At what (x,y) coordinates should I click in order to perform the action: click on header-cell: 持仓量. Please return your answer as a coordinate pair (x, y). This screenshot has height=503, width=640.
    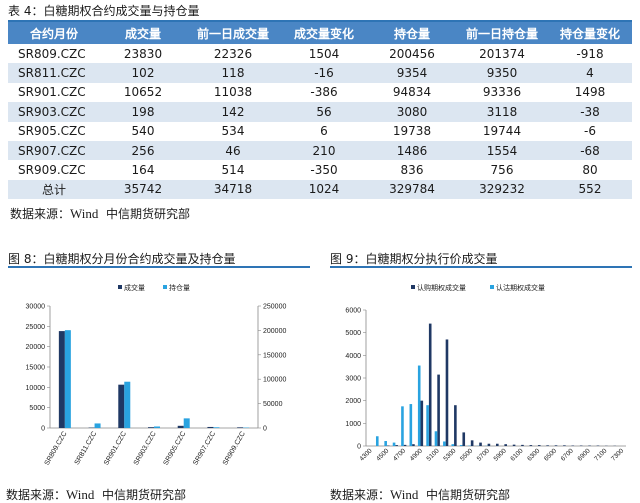
    Looking at the image, I should click on (412, 33).